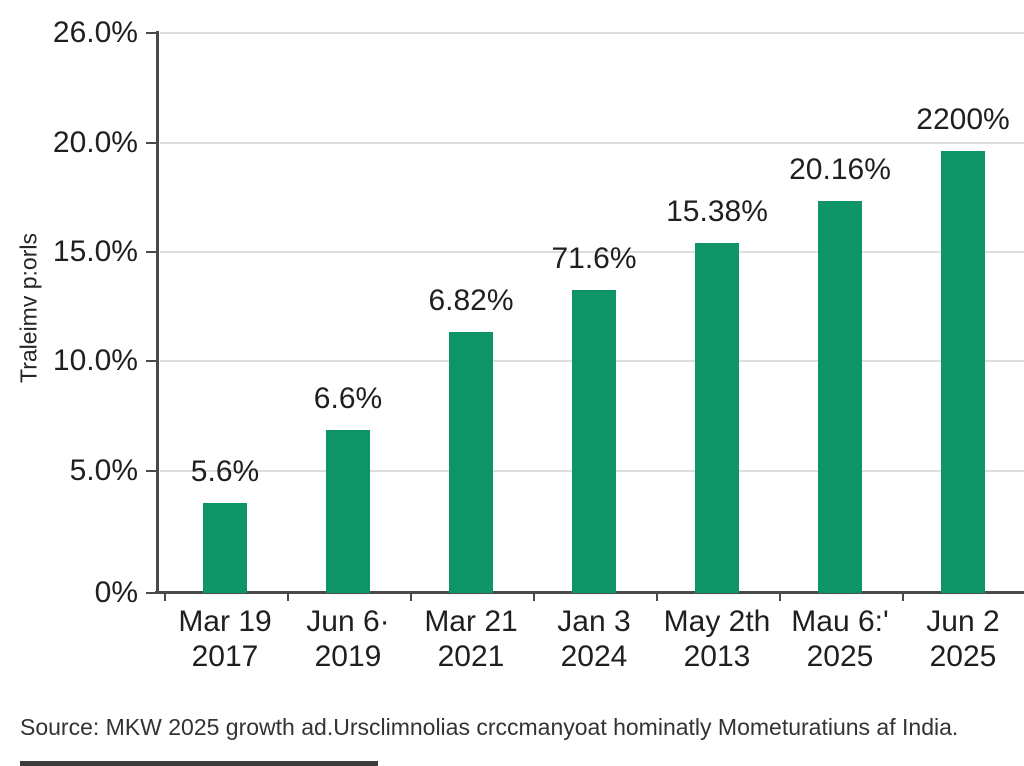  I want to click on x-tick-label-line2: 2021, so click(471, 656).